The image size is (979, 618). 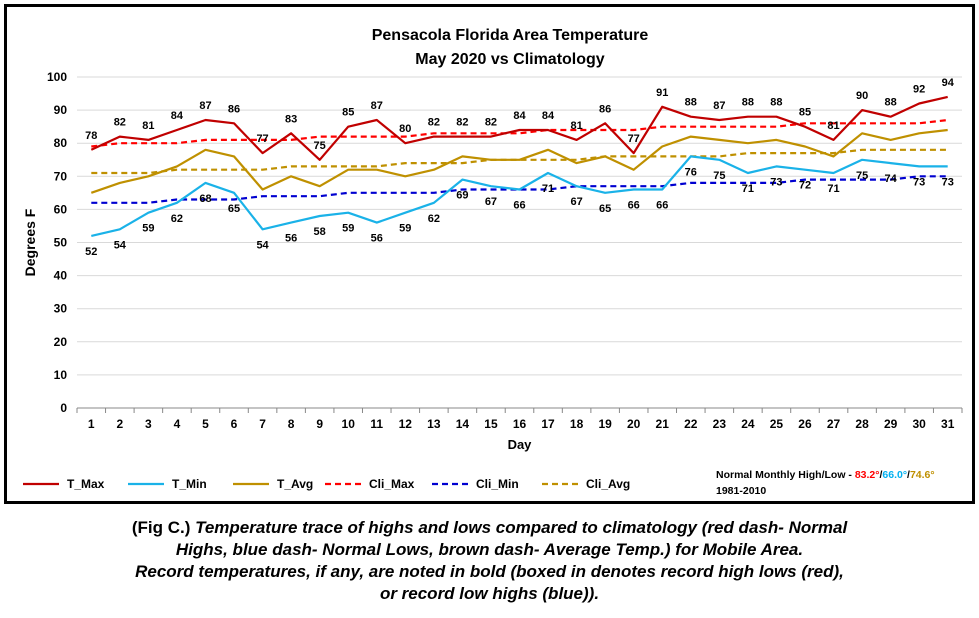 What do you see at coordinates (177, 424) in the screenshot?
I see `x-tick-label: 4` at bounding box center [177, 424].